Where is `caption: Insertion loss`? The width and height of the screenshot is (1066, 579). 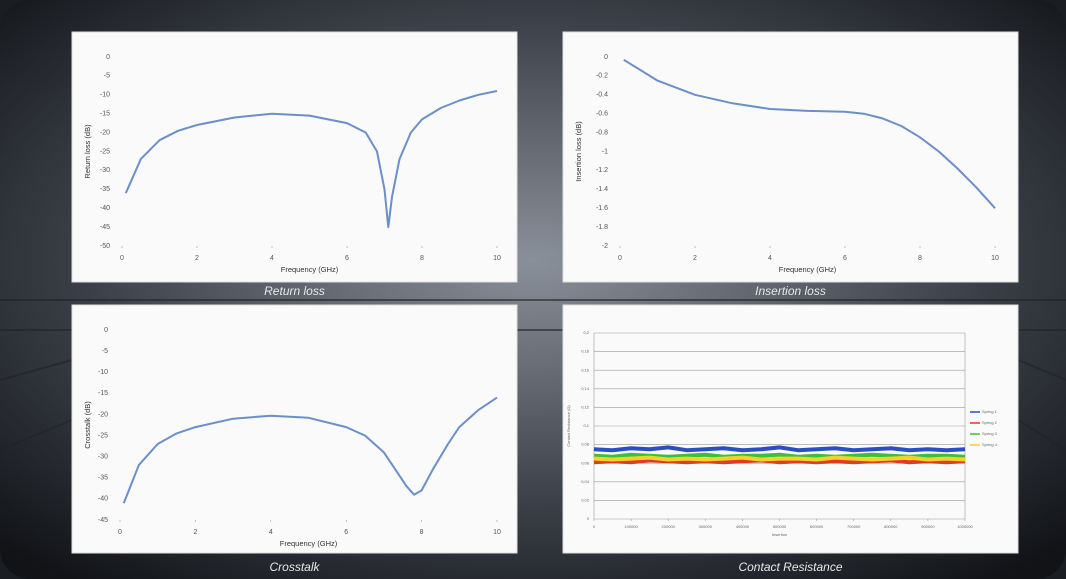
caption: Insertion loss is located at coordinates (790, 291).